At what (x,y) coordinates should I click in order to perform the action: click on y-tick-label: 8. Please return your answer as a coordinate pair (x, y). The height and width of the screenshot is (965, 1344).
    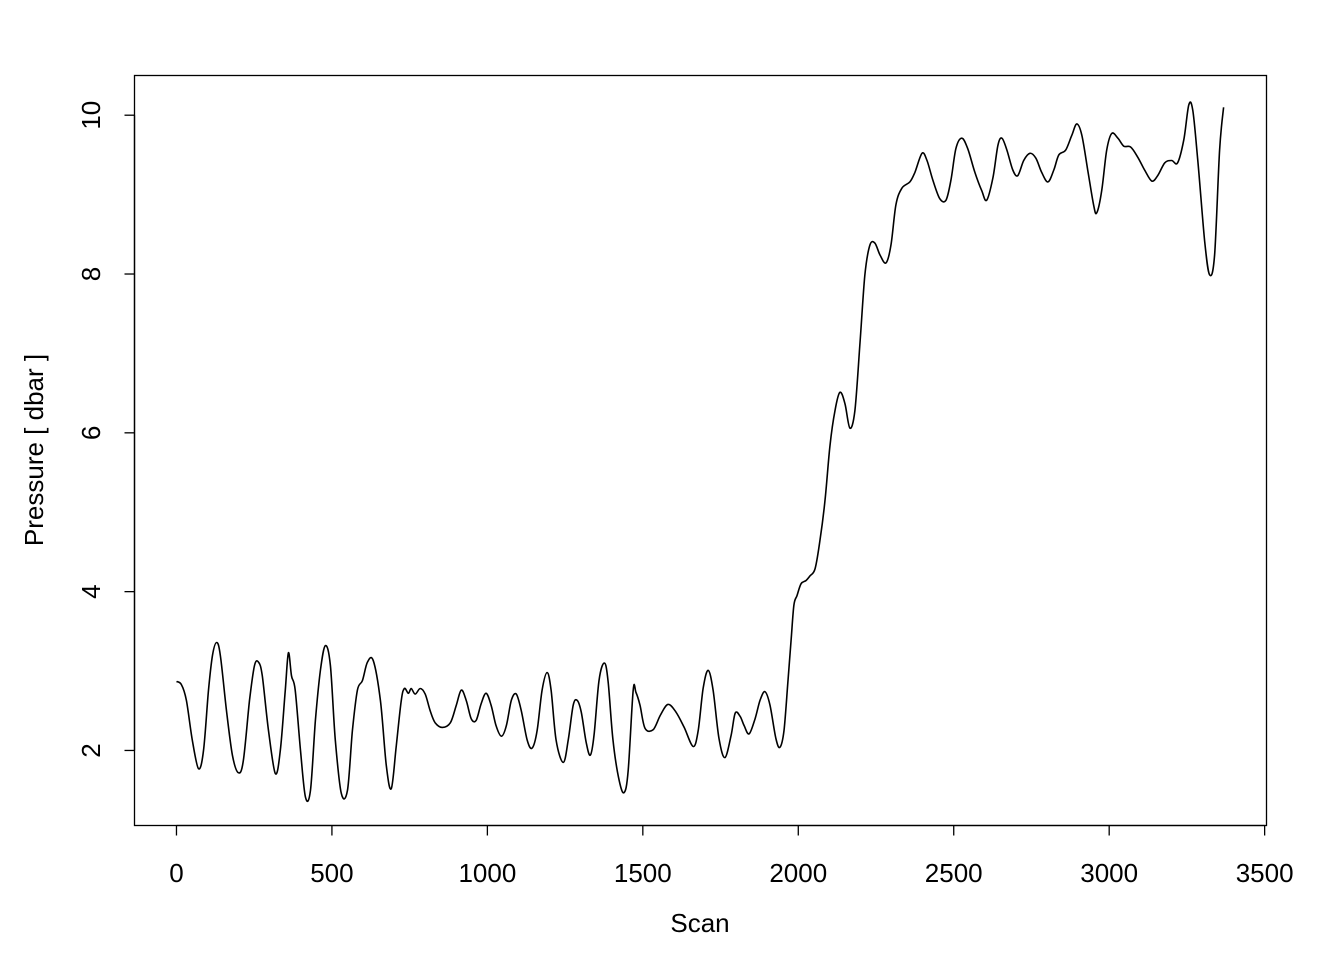
    Looking at the image, I should click on (91, 274).